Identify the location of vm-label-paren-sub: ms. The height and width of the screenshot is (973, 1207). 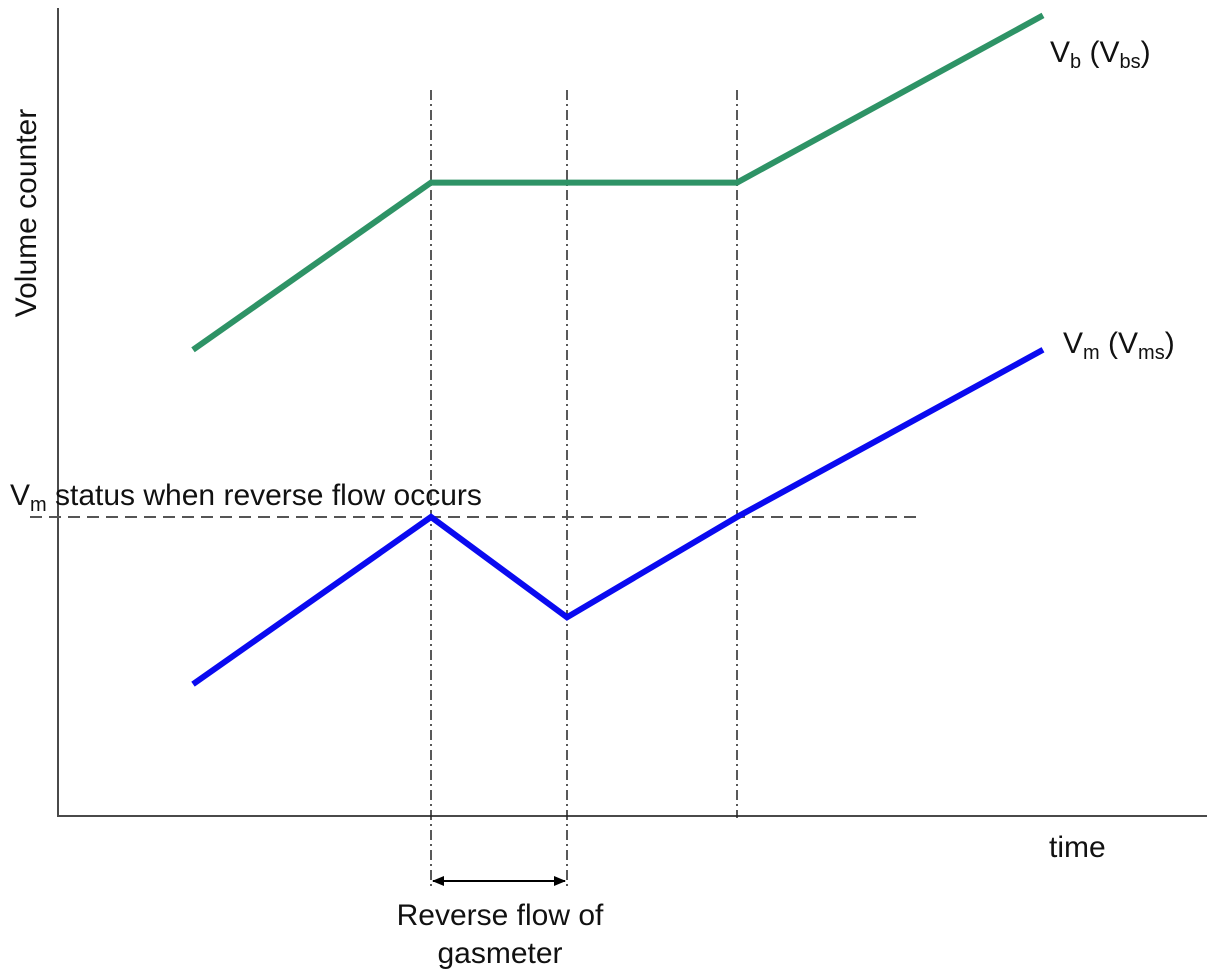
(1151, 353).